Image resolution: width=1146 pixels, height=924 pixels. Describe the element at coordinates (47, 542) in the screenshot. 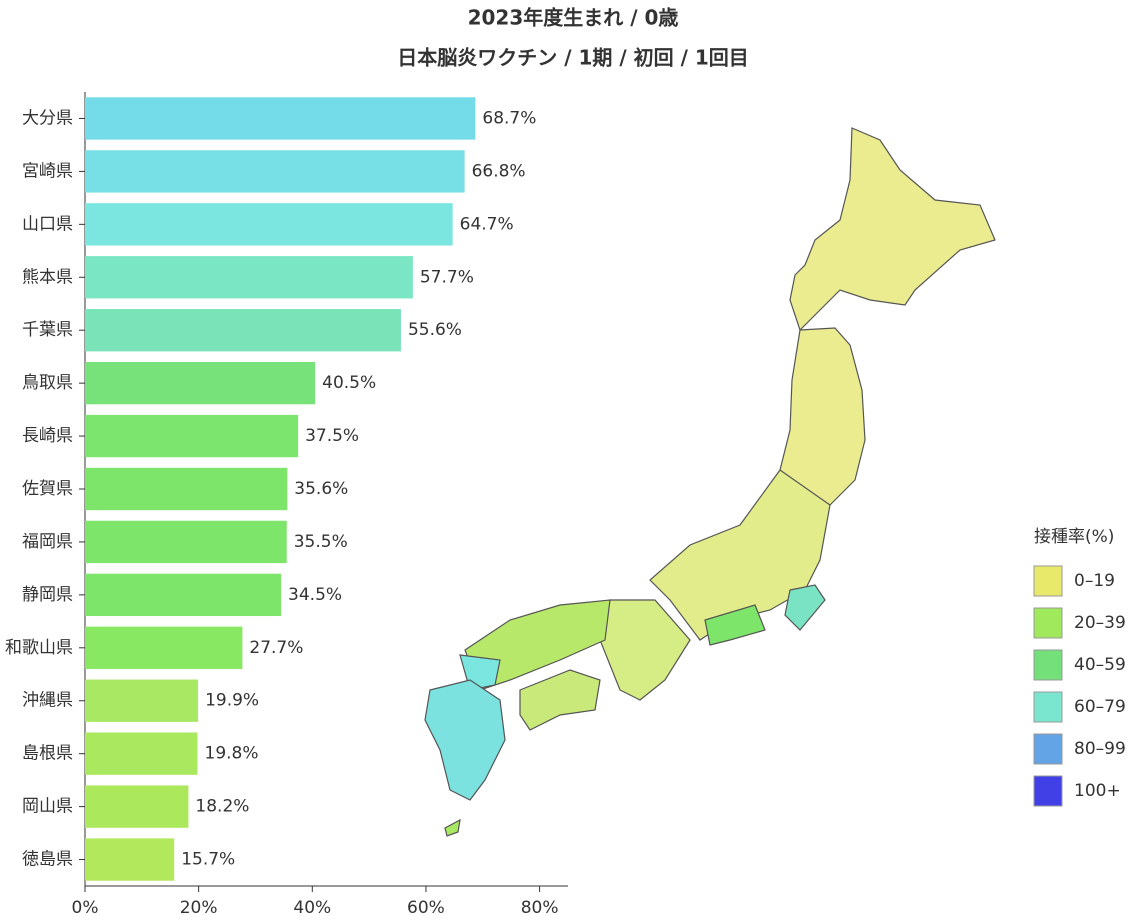

I see `y-tick-label: 福岡県` at that location.